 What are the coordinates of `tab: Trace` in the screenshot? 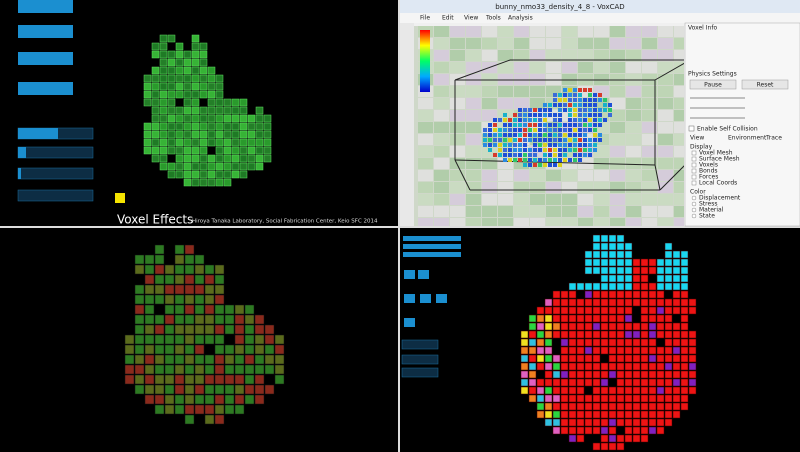 It's located at (773, 138).